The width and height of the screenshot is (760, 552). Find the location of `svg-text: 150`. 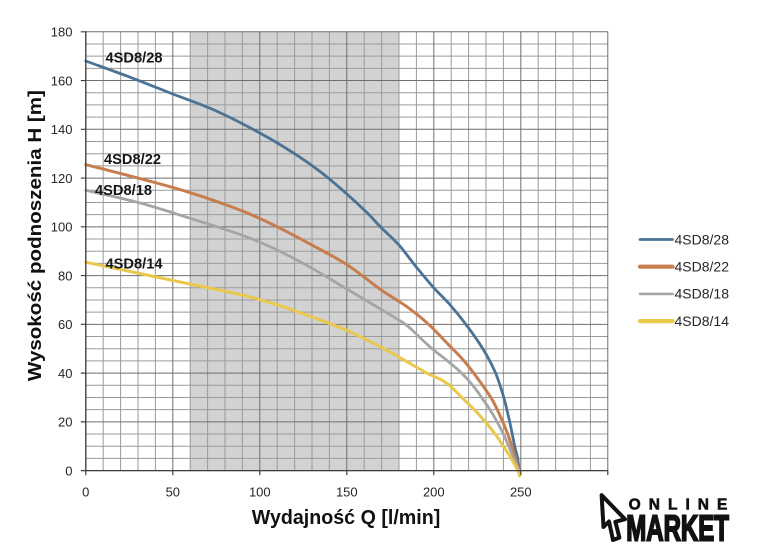

svg-text: 150 is located at coordinates (347, 492).